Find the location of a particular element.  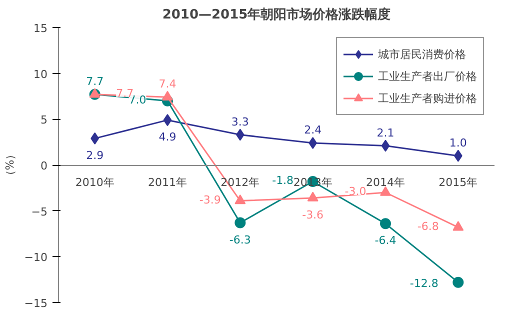

x-tick-label: 2010年 is located at coordinates (94, 182).